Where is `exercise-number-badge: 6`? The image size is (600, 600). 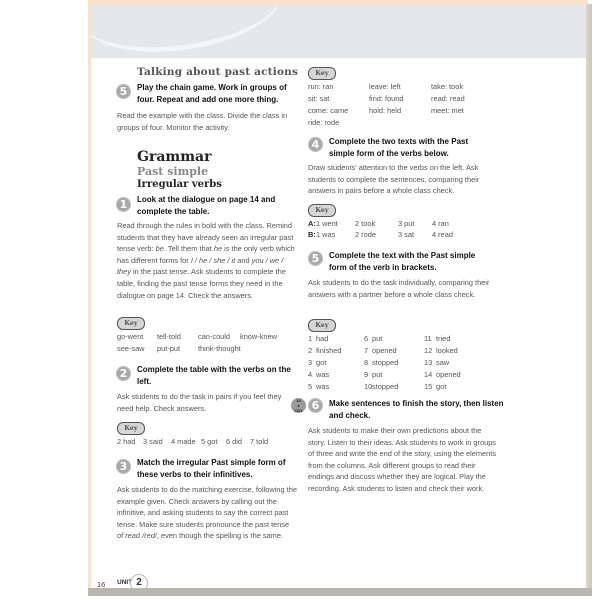 exercise-number-badge: 6 is located at coordinates (315, 405).